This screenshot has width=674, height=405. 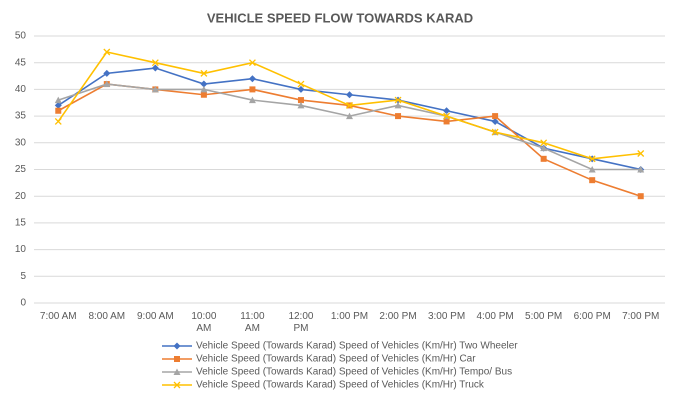 I want to click on y-tick-label: 15, so click(x=21, y=223).